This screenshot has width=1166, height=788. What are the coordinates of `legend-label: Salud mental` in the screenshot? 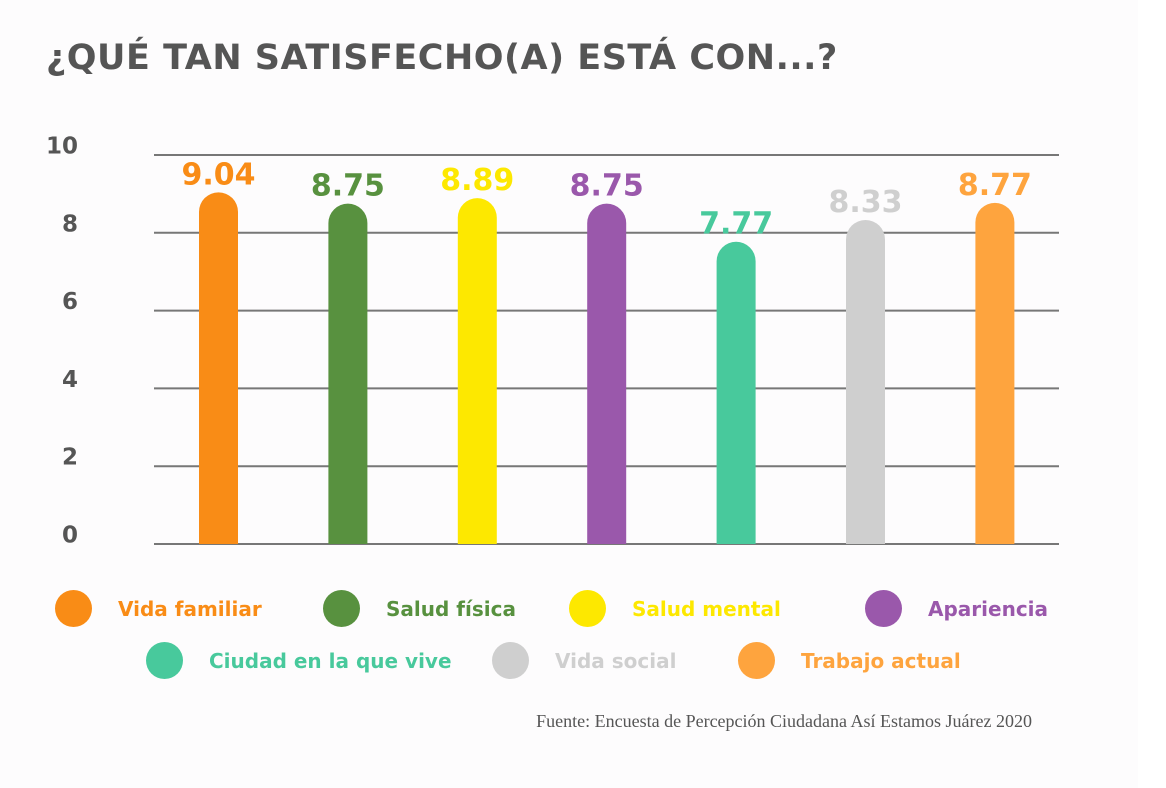 It's located at (706, 608).